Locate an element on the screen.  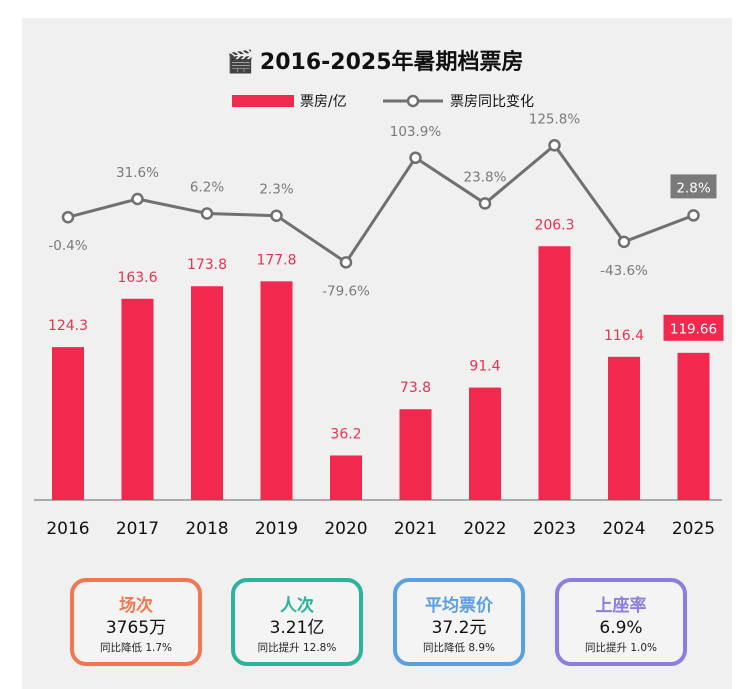
chart-title: 🎬 2016-2025年暑期档票房 is located at coordinates (375, 60).